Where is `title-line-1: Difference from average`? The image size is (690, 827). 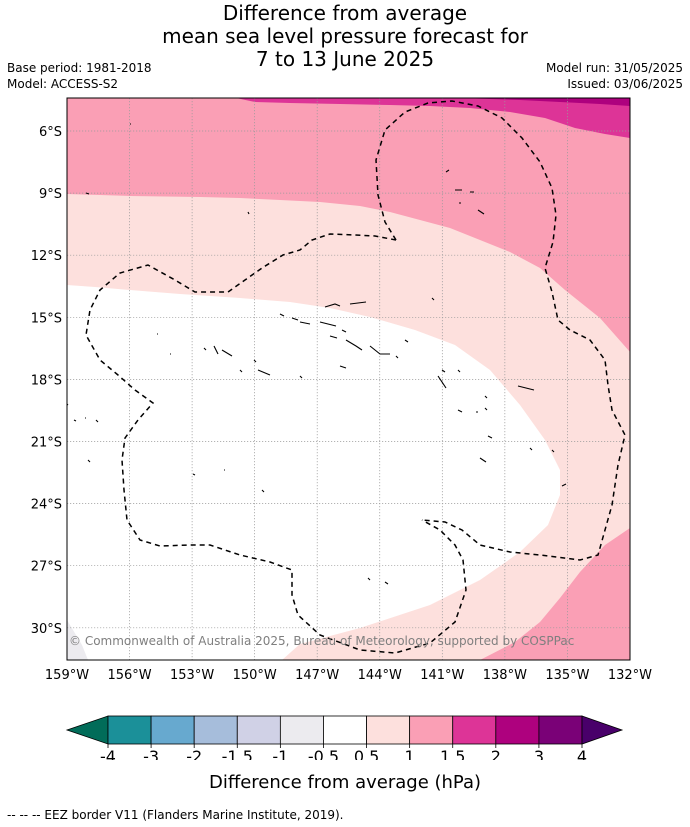
title-line-1: Difference from average is located at coordinates (345, 13).